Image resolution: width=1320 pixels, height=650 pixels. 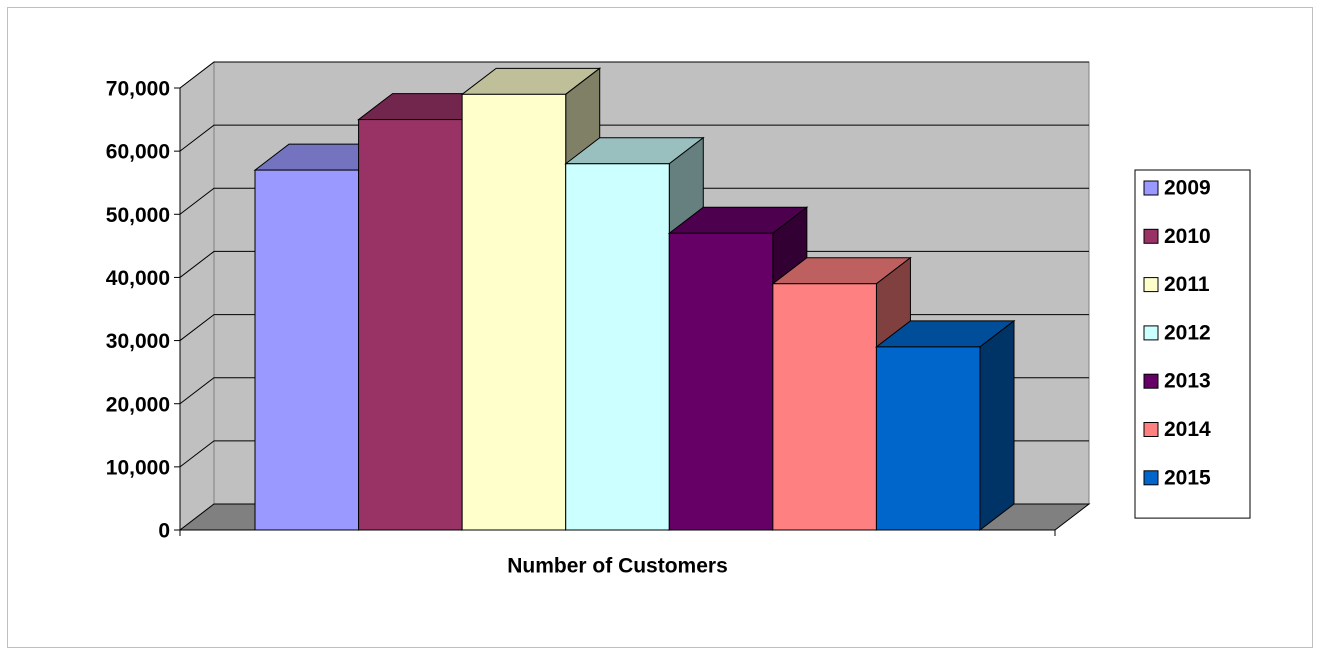 I want to click on y-tick-label: 50,000, so click(x=138, y=215).